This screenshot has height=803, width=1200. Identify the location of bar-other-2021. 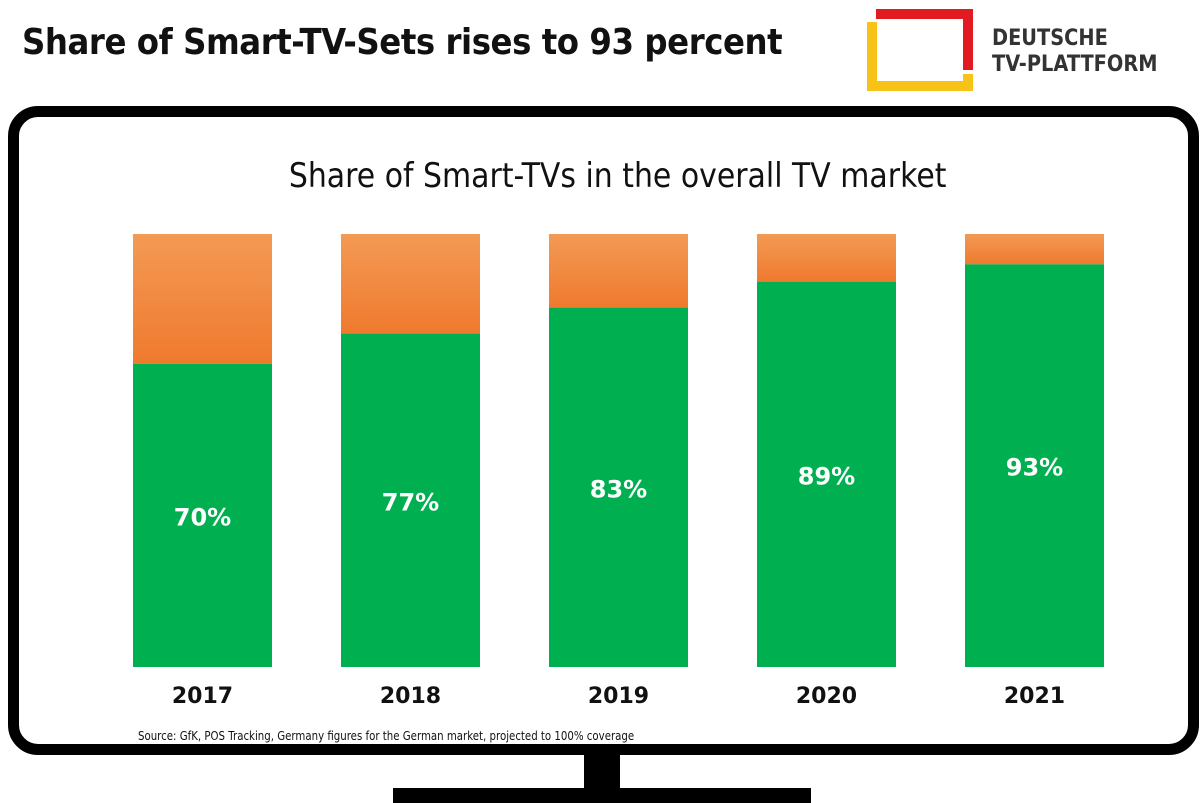
(1034, 249).